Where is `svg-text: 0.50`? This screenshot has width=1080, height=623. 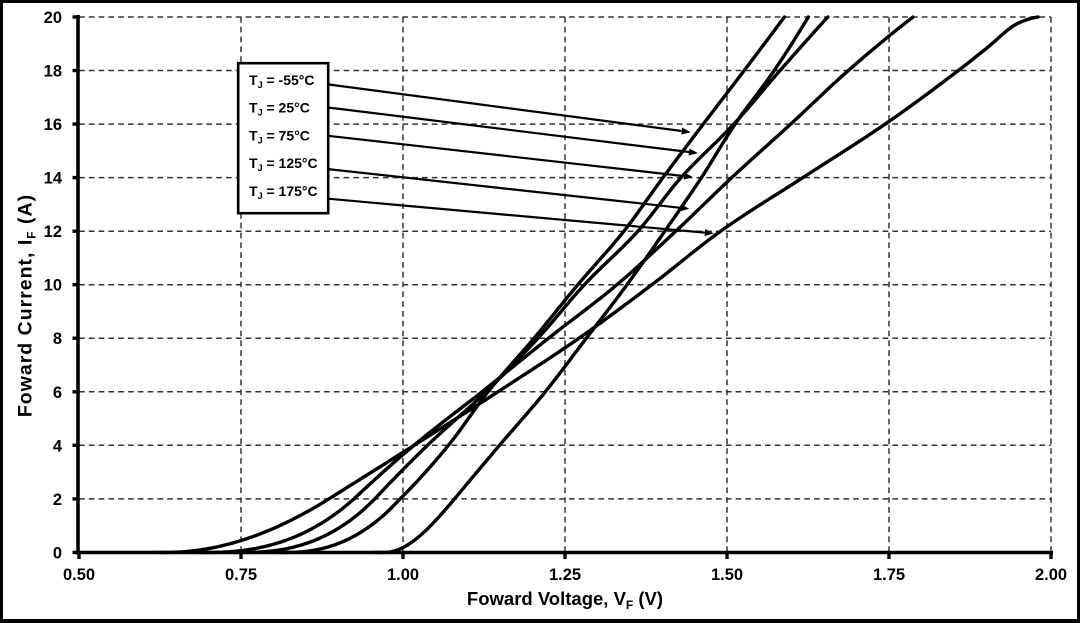 svg-text: 0.50 is located at coordinates (79, 575).